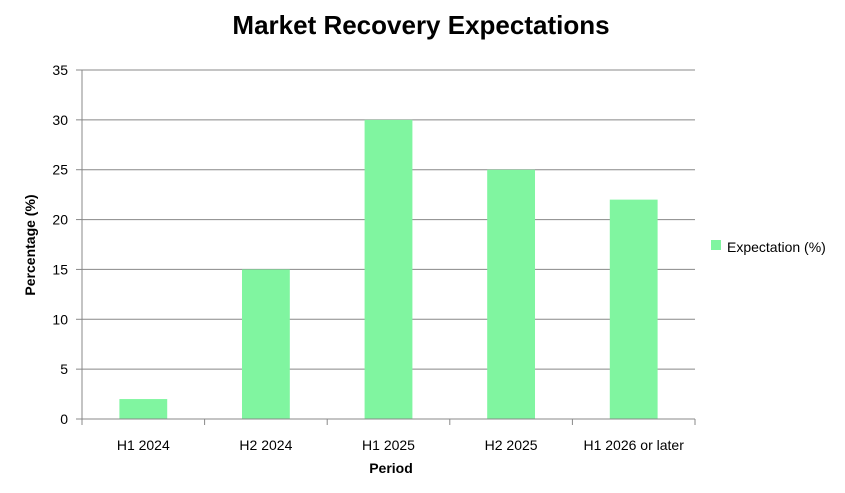  Describe the element at coordinates (633, 445) in the screenshot. I see `x-tick-label: H1 2026 or later` at that location.